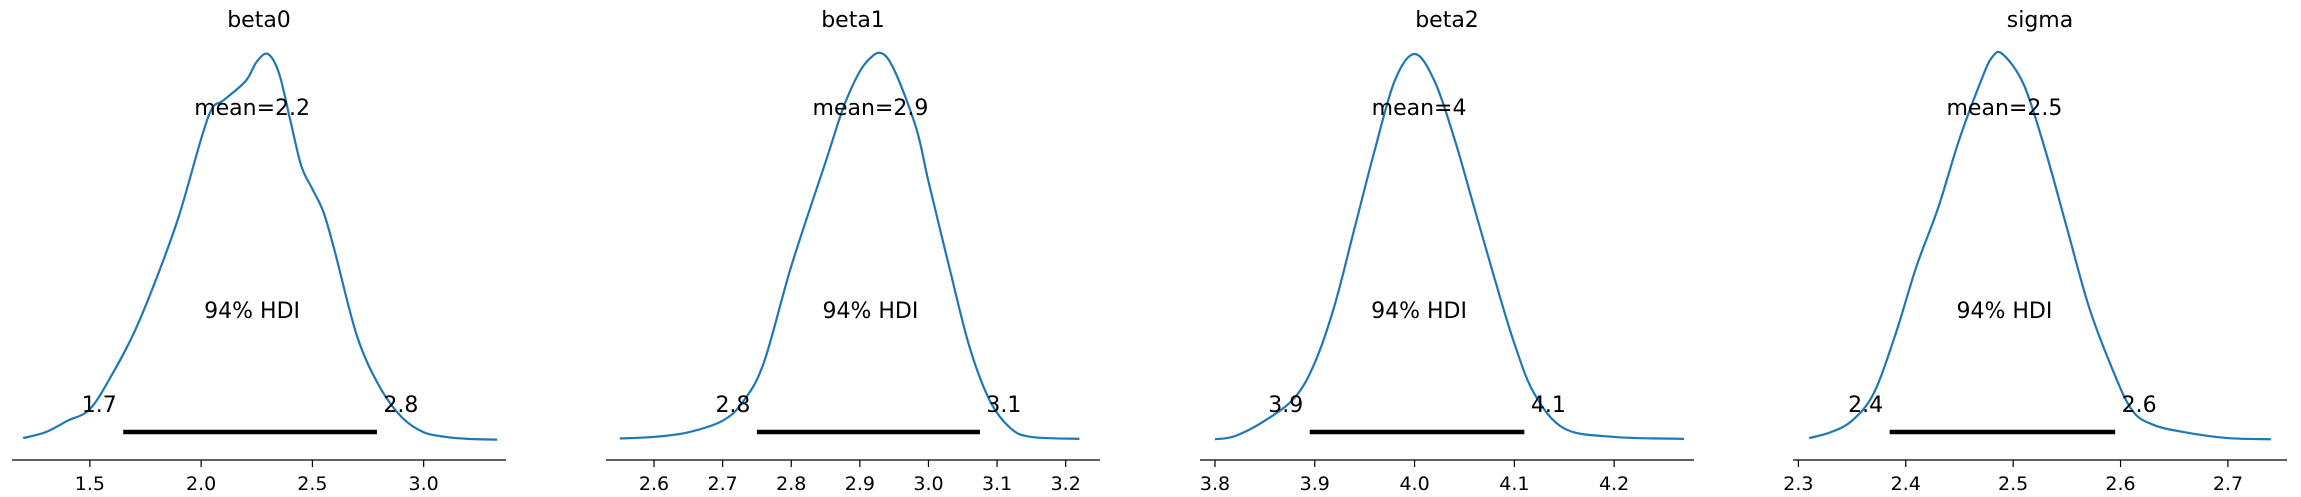  I want to click on x-tick-label: 4.2, so click(1614, 484).